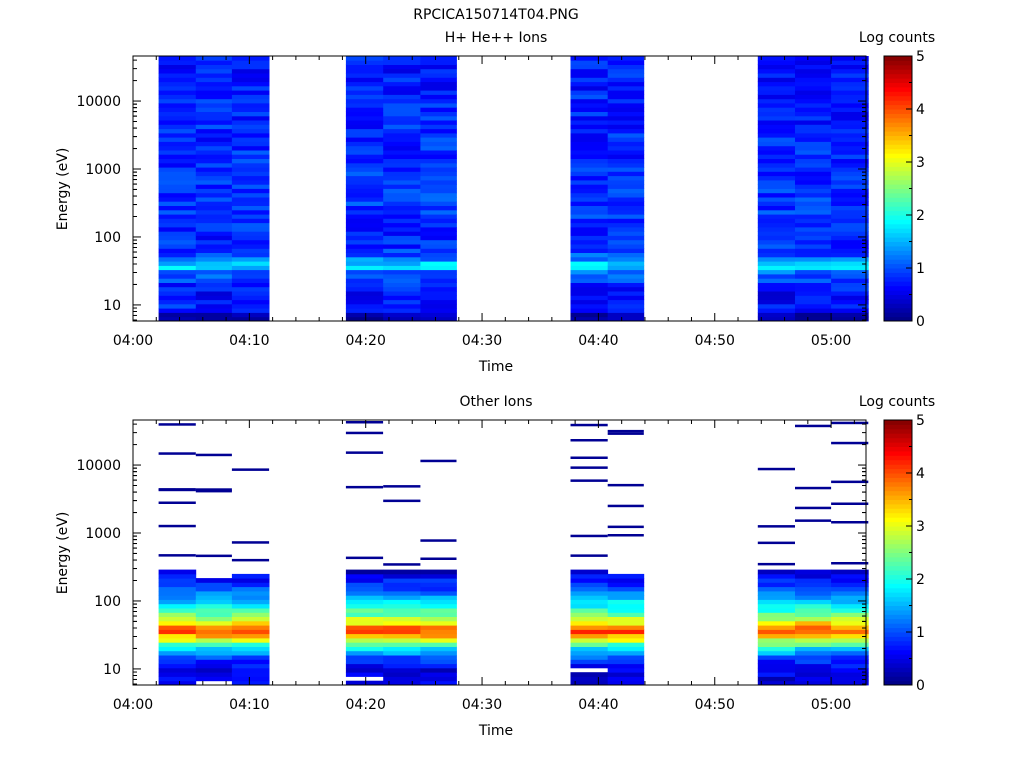 This screenshot has height=768, width=1024. What do you see at coordinates (715, 341) in the screenshot?
I see `x-tick-label: 04:50` at bounding box center [715, 341].